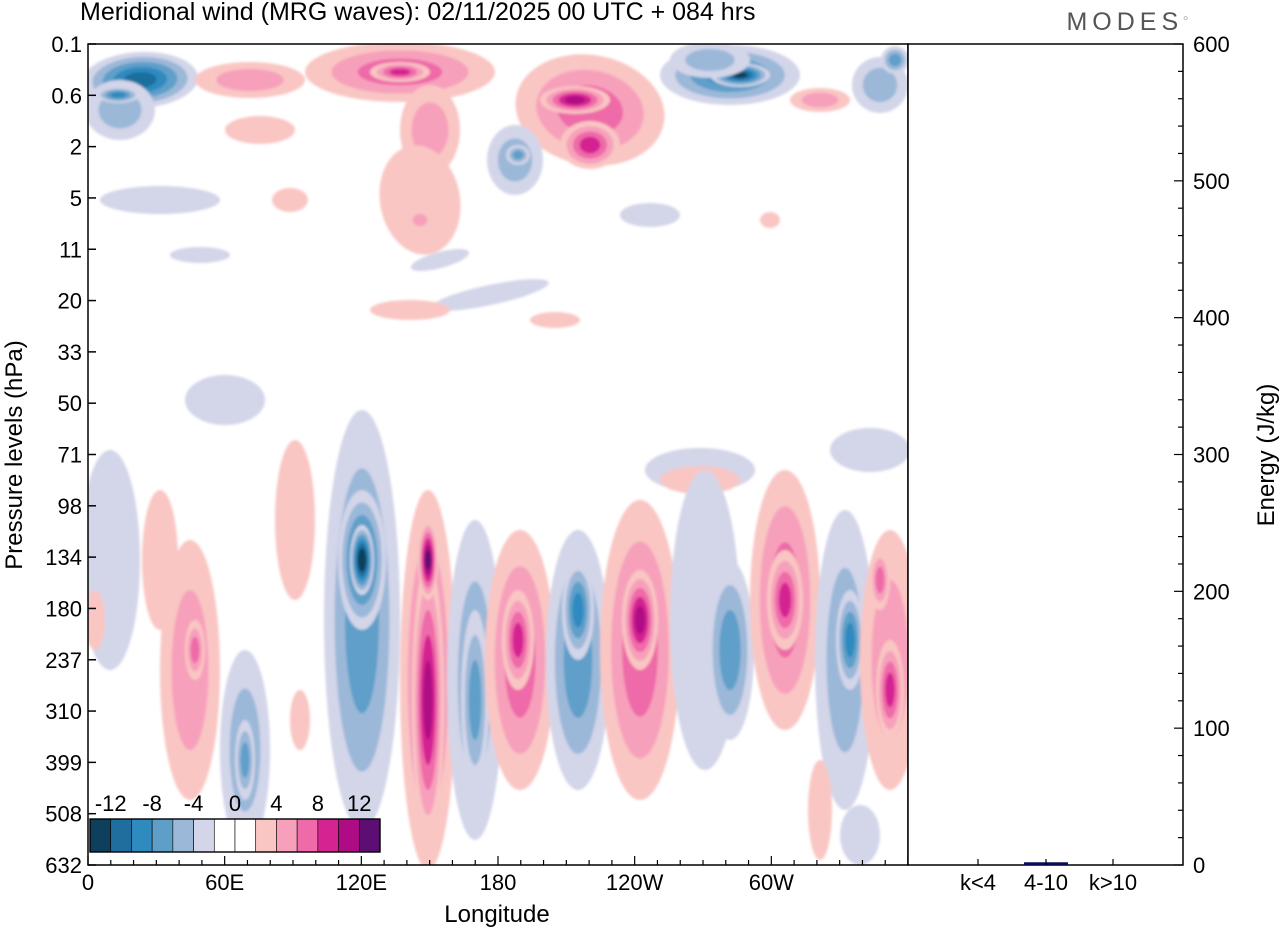  Describe the element at coordinates (1211, 728) in the screenshot. I see `energy-tick-label: 100` at that location.